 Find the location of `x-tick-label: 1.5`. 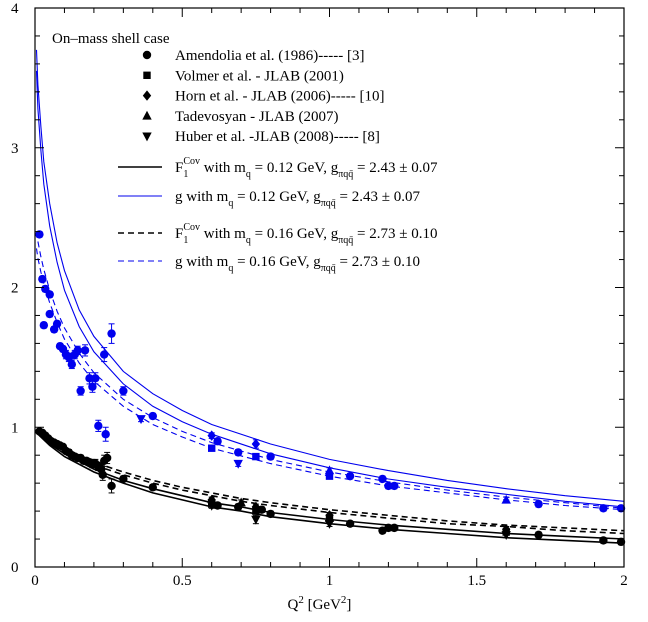

x-tick-label: 1.5 is located at coordinates (476, 581).